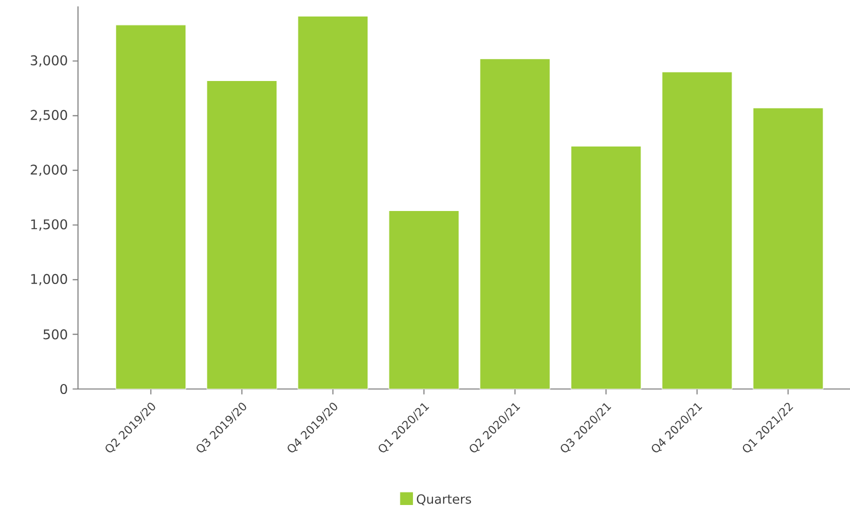  What do you see at coordinates (64, 389) in the screenshot?
I see `y-tick-label: 0` at bounding box center [64, 389].